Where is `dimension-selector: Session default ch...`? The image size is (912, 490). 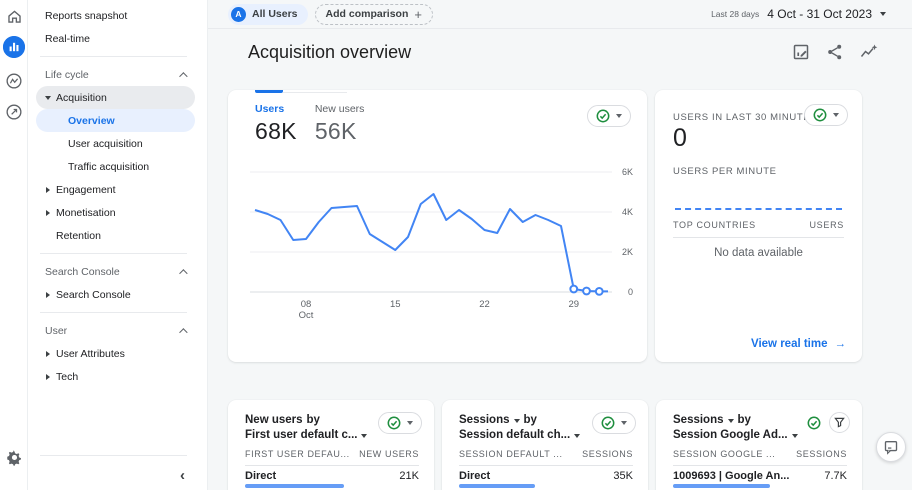 dimension-selector: Session default ch... is located at coordinates (520, 435).